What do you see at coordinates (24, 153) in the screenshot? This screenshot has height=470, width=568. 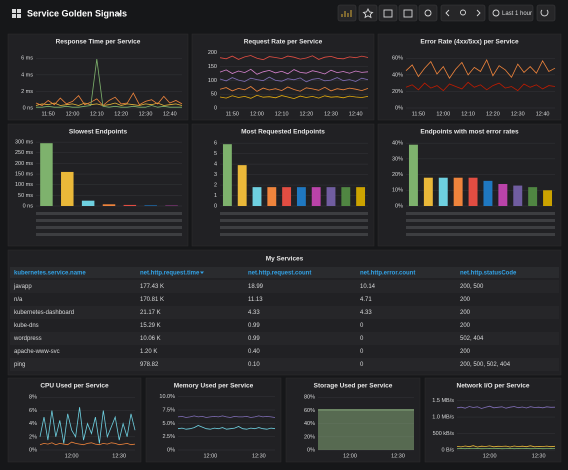 I see `y-tick-label: 250 ms` at bounding box center [24, 153].